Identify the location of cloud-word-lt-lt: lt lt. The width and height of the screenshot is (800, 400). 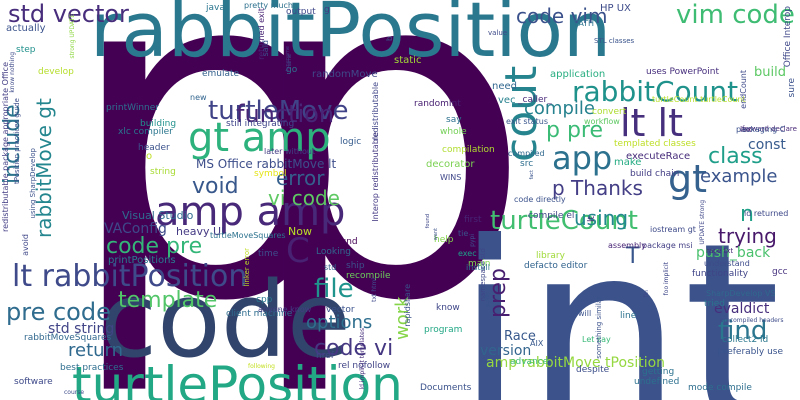
(651, 123).